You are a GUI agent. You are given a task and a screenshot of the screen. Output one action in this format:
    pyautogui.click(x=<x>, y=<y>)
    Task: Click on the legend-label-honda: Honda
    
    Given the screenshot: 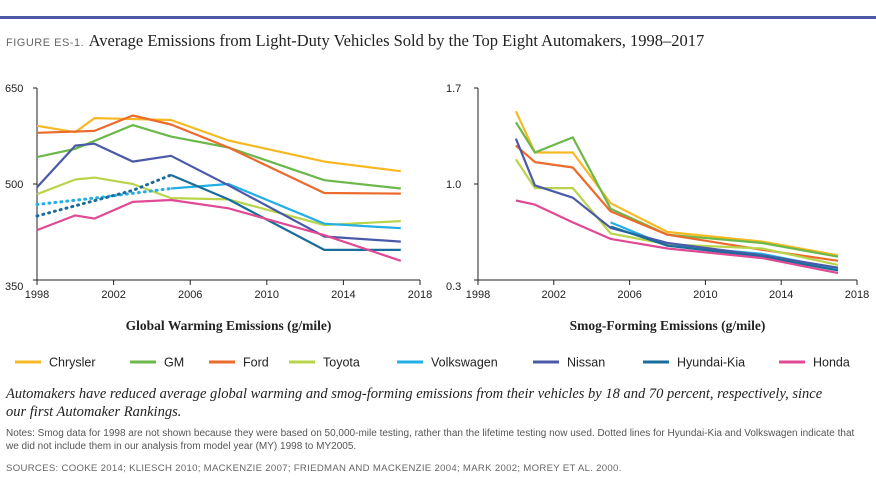 What is the action you would take?
    pyautogui.click(x=831, y=363)
    